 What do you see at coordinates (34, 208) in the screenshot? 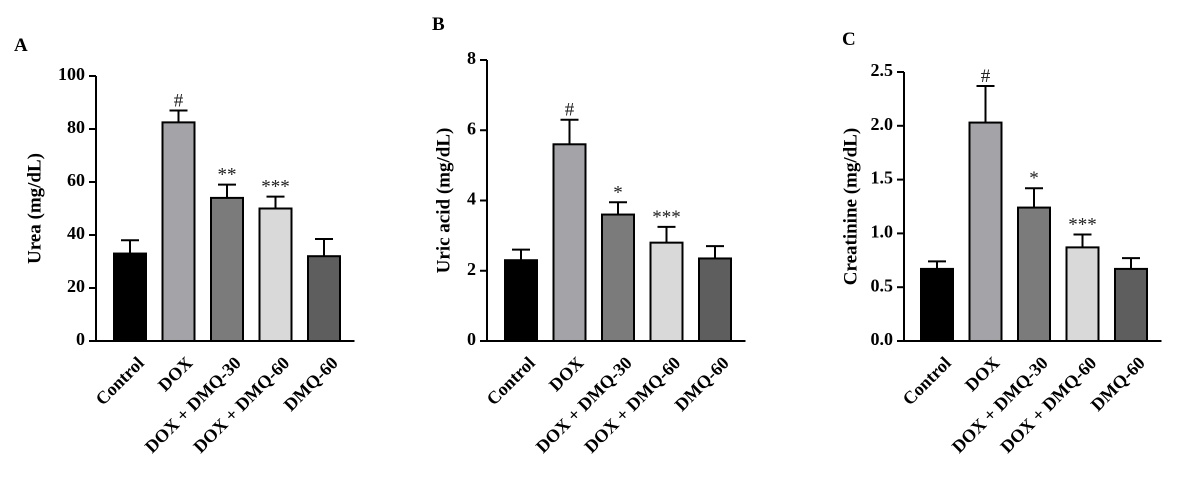
I see `y-axis-label: Urea (mg/dL)` at bounding box center [34, 208].